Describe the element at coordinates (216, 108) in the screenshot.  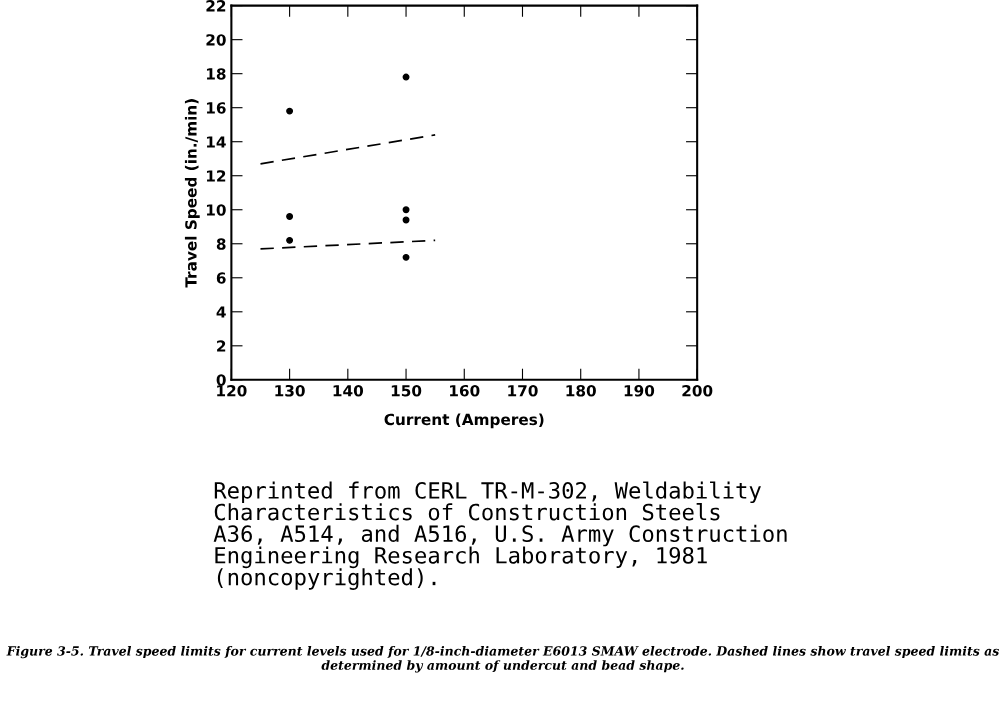
I see `y-tick-label: 16` at that location.